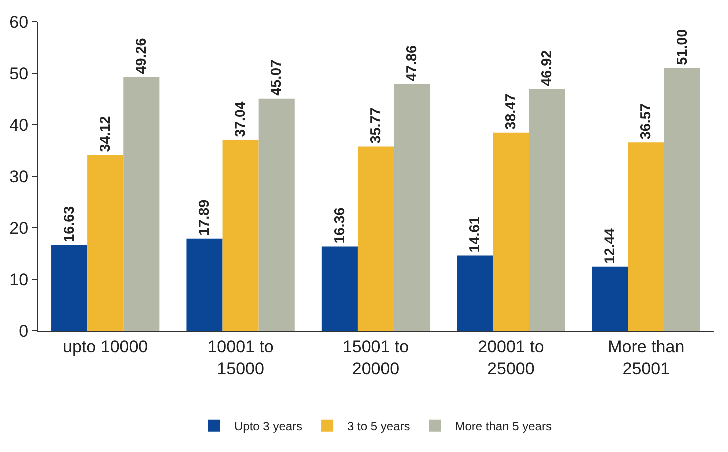 The width and height of the screenshot is (728, 452). I want to click on data-label: 35.77, so click(376, 126).